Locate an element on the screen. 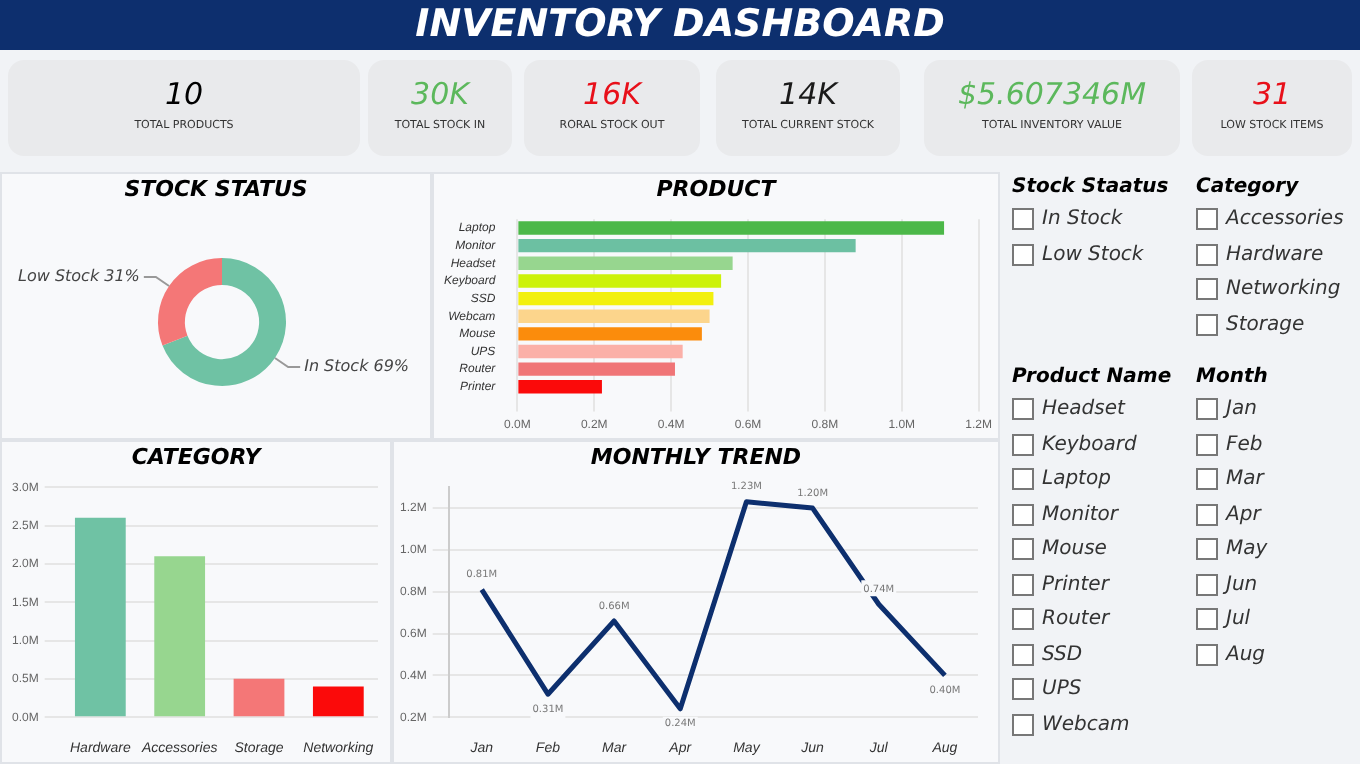 This screenshot has height=764, width=1360. text: Mar is located at coordinates (1245, 480).